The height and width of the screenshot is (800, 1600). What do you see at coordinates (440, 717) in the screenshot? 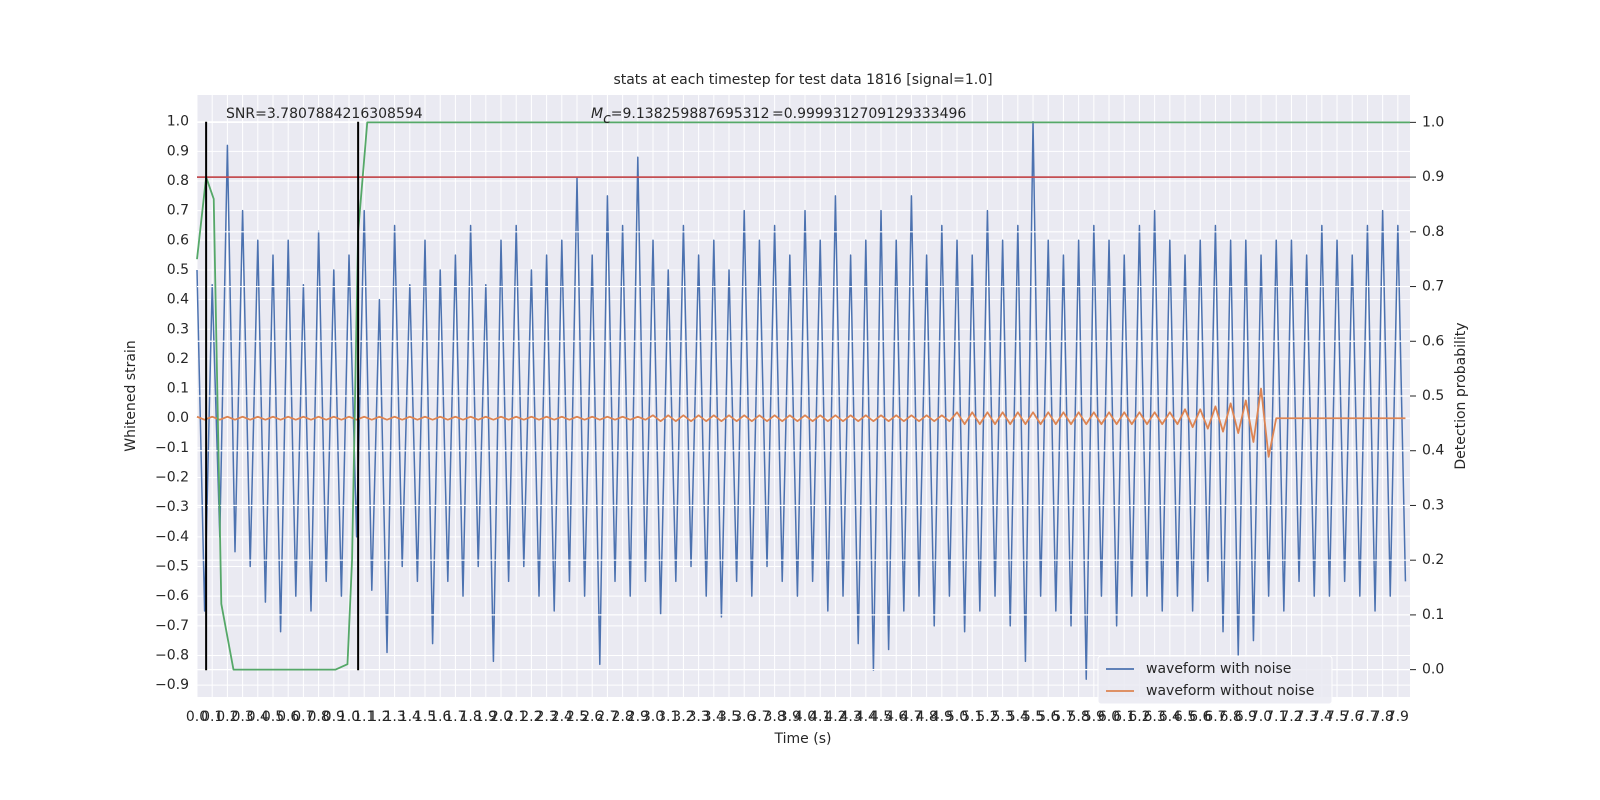
I see `x-tick-label: 1.6` at bounding box center [440, 717].